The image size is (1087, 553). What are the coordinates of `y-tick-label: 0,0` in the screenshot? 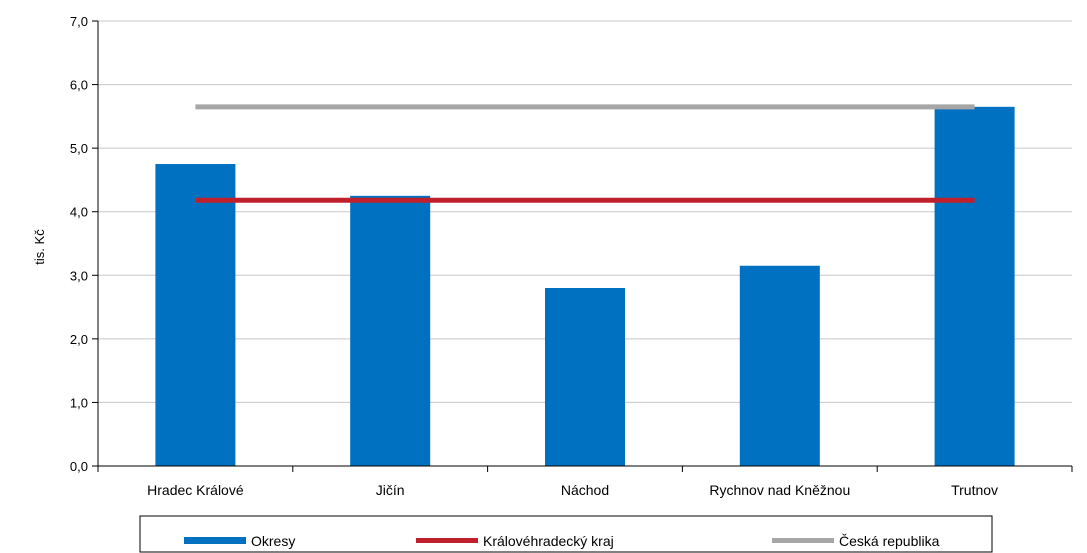 It's located at (79, 466).